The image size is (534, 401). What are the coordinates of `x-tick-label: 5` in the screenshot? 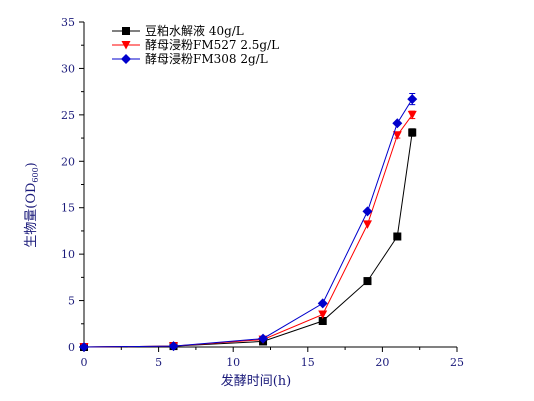 It's located at (158, 362).